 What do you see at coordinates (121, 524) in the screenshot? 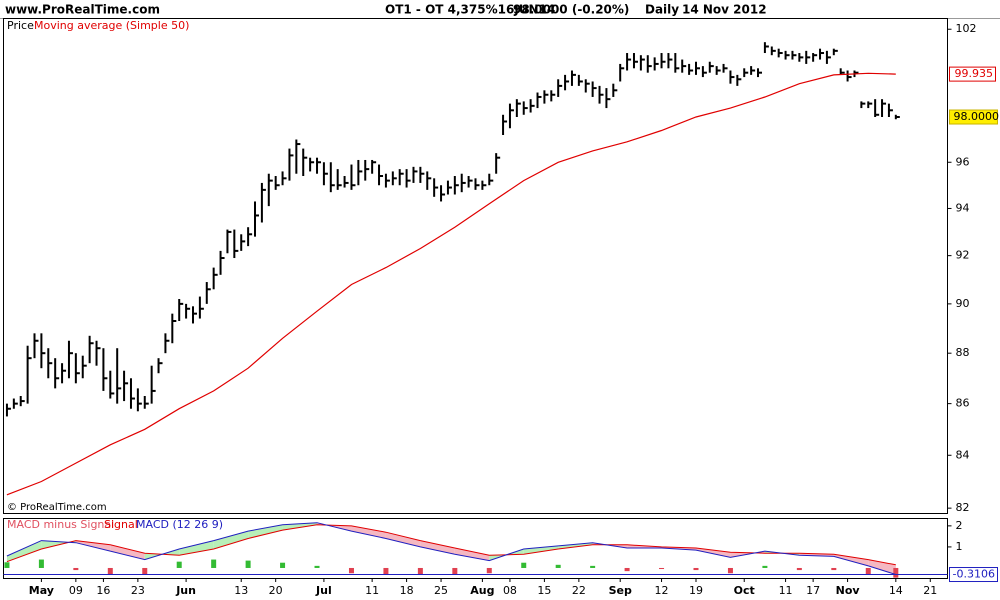
I see `legend-signal: Signal` at bounding box center [121, 524].